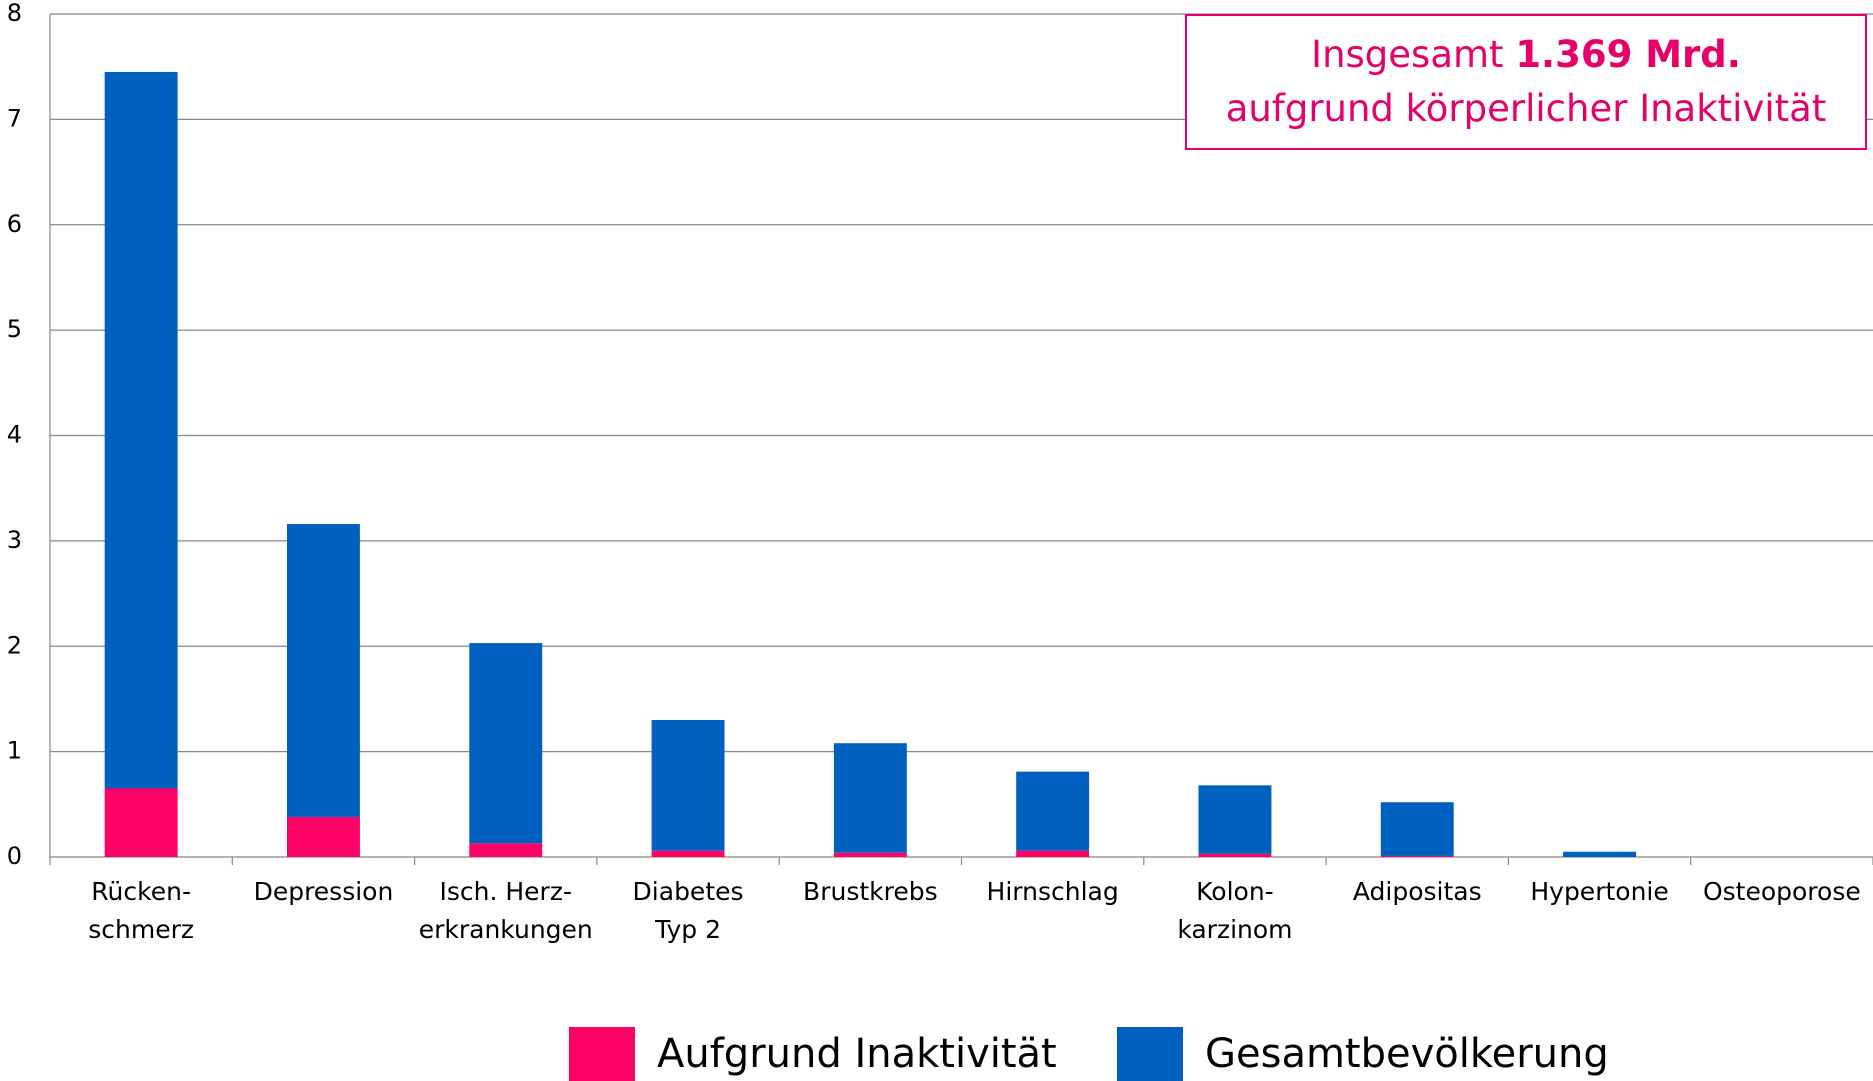  What do you see at coordinates (14, 329) in the screenshot?
I see `y-tick-label: 5` at bounding box center [14, 329].